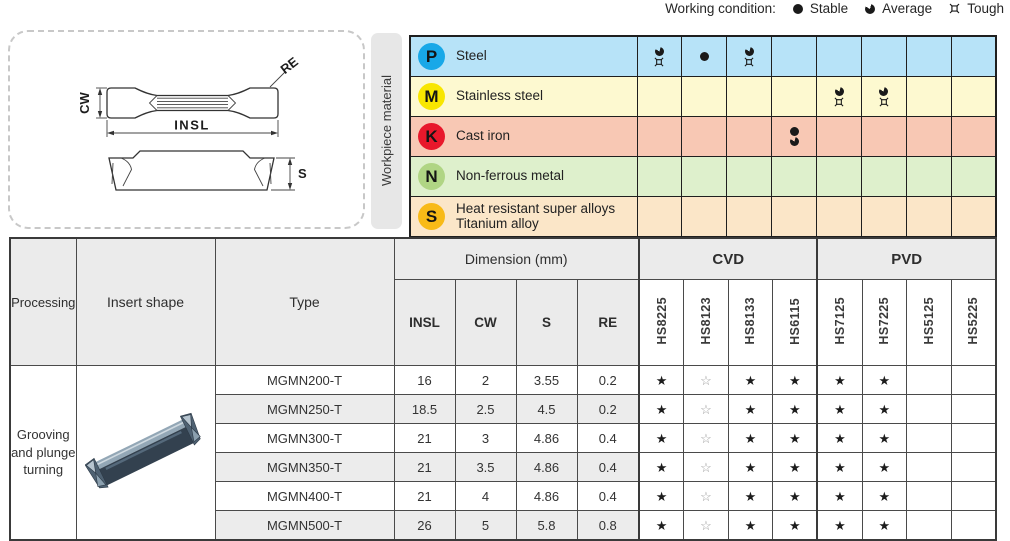 Image resolution: width=1010 pixels, height=541 pixels. I want to click on legend-title: Working condition:, so click(720, 8).